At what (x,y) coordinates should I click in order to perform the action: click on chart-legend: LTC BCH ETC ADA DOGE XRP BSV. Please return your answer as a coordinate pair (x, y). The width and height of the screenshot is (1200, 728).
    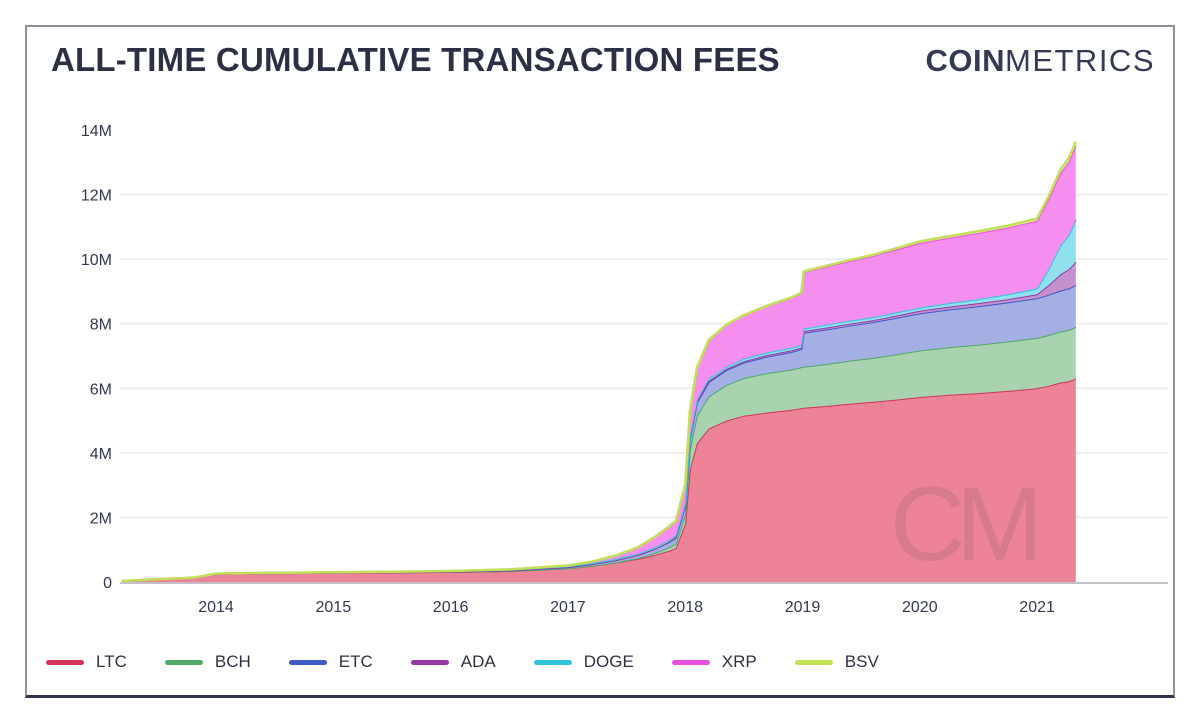
    Looking at the image, I should click on (462, 662).